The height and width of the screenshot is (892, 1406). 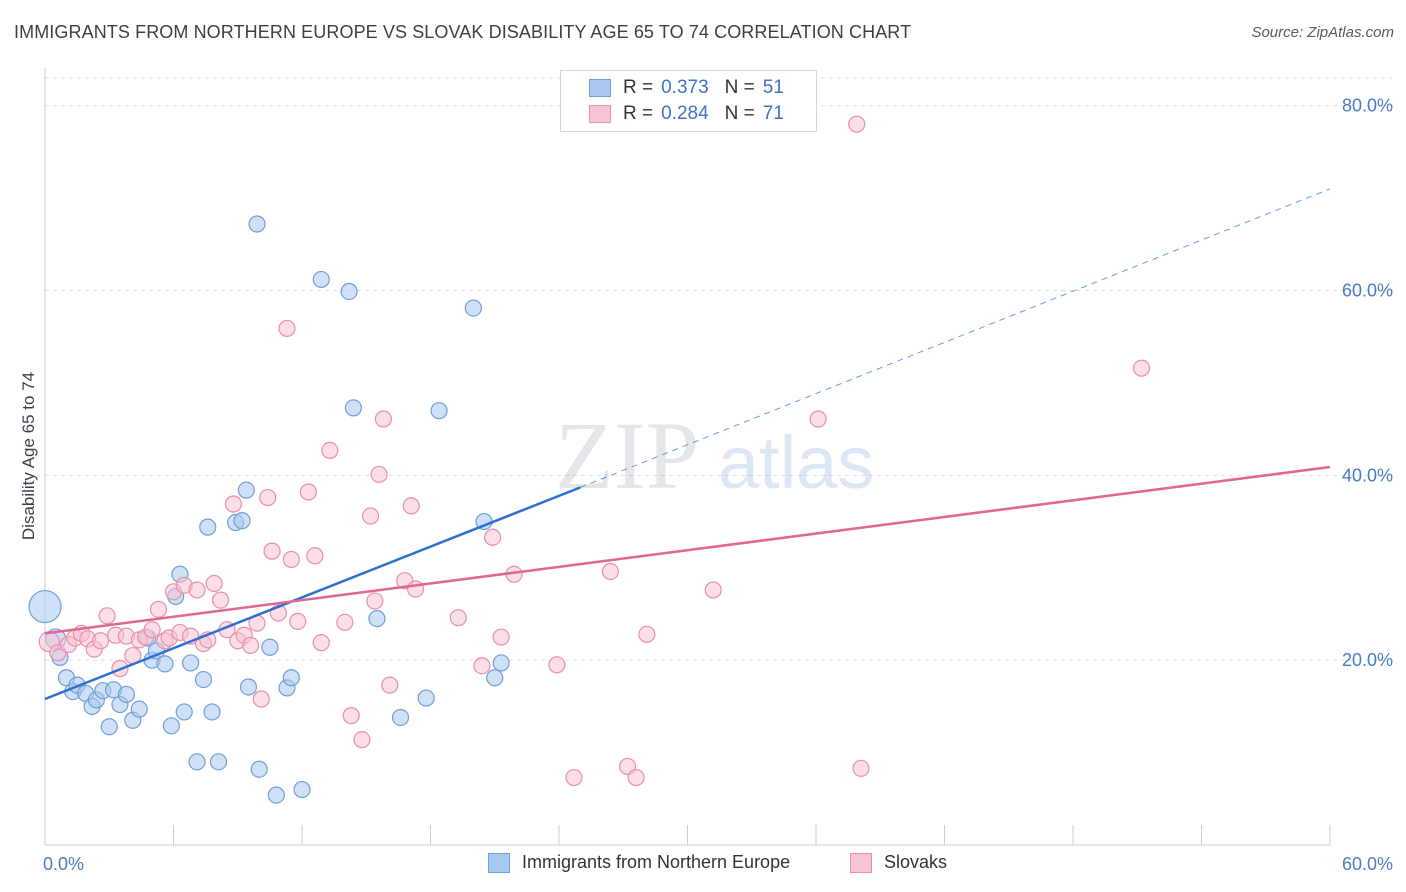 I want to click on bottom-legend: Immigrants from Northern Europe Slovaks, so click(x=703, y=865).